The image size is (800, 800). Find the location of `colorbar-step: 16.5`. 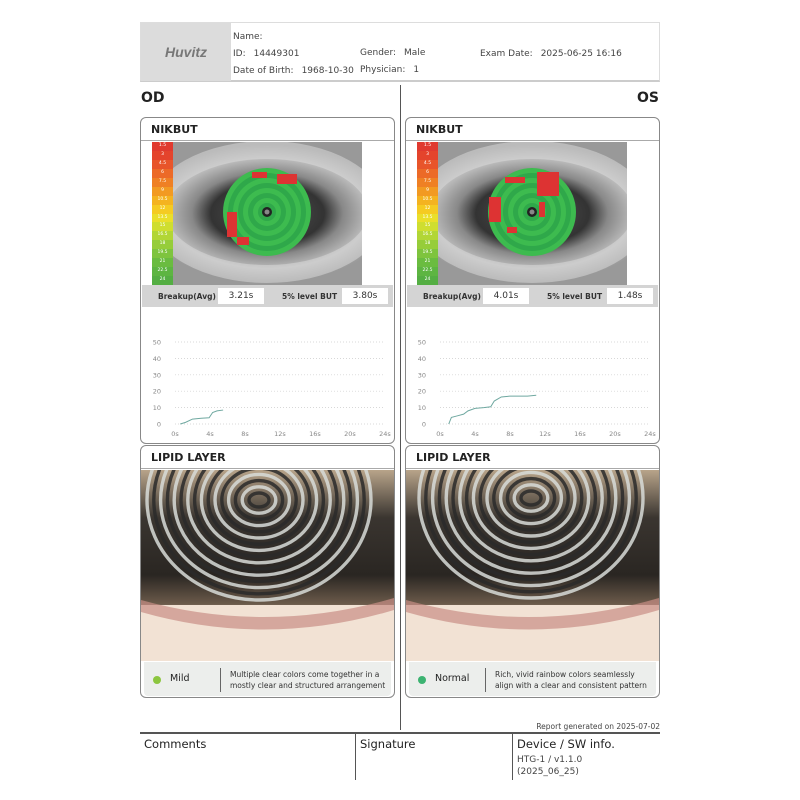

colorbar-step: 16.5 is located at coordinates (162, 236).